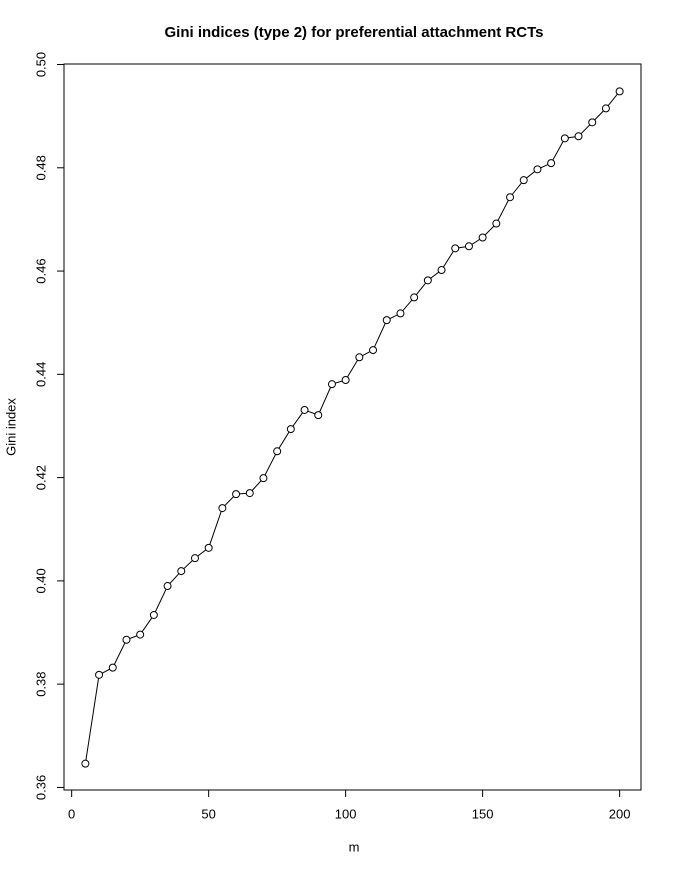 The width and height of the screenshot is (676, 872). What do you see at coordinates (40, 374) in the screenshot?
I see `y-tick-label: 0.44` at bounding box center [40, 374].